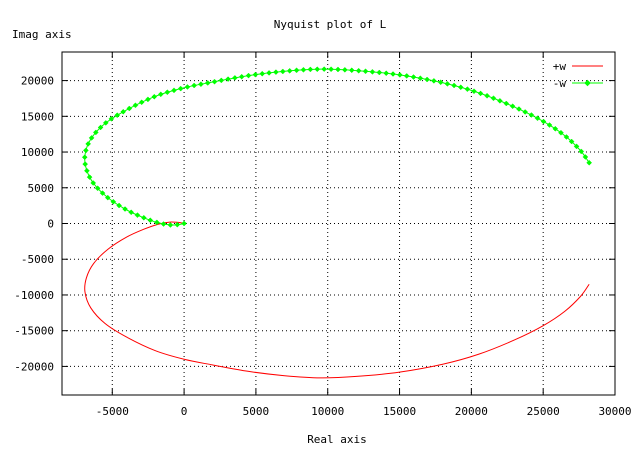 Image resolution: width=640 pixels, height=450 pixels. Describe the element at coordinates (560, 66) in the screenshot. I see `legend-label: +w` at that location.